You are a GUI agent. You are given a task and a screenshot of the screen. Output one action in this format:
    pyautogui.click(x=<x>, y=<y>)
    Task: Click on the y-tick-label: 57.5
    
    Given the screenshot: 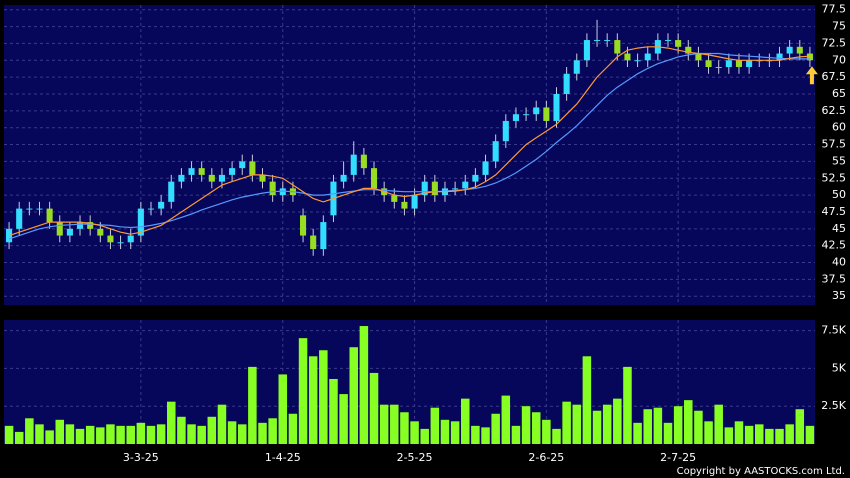 What is the action you would take?
    pyautogui.click(x=834, y=144)
    